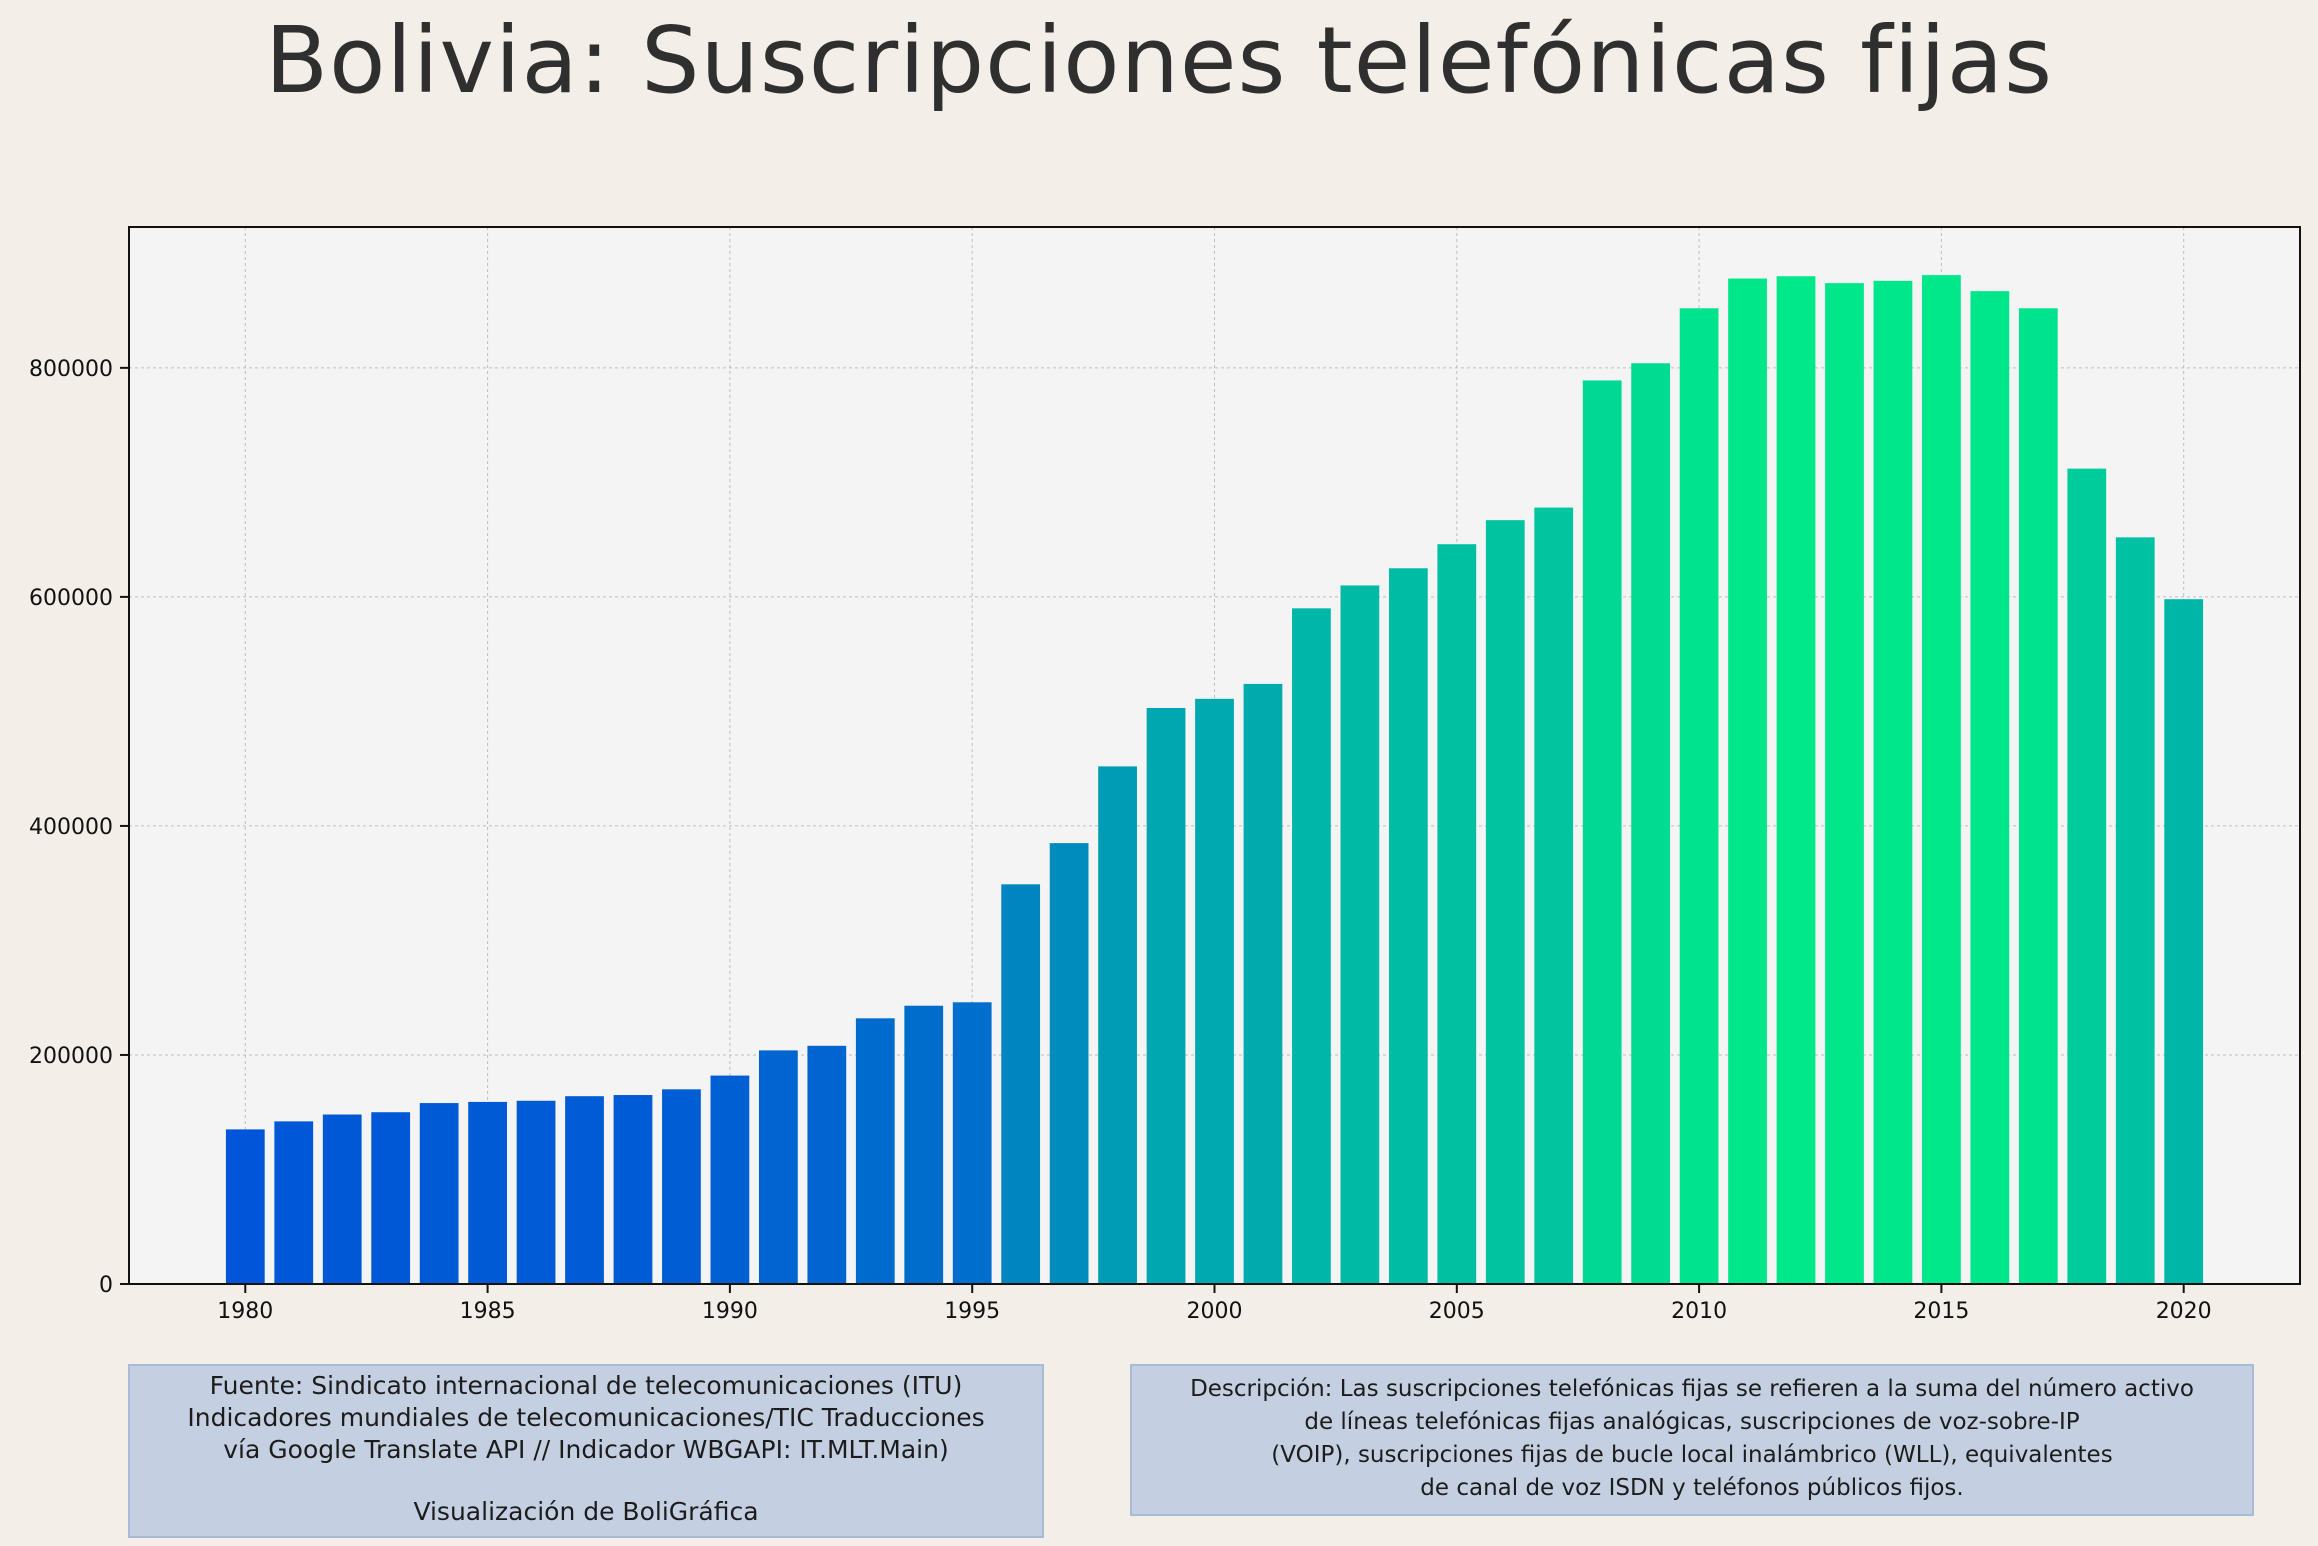 The width and height of the screenshot is (2318, 1546). Describe the element at coordinates (1699, 1311) in the screenshot. I see `x-tick-label: 2010` at that location.